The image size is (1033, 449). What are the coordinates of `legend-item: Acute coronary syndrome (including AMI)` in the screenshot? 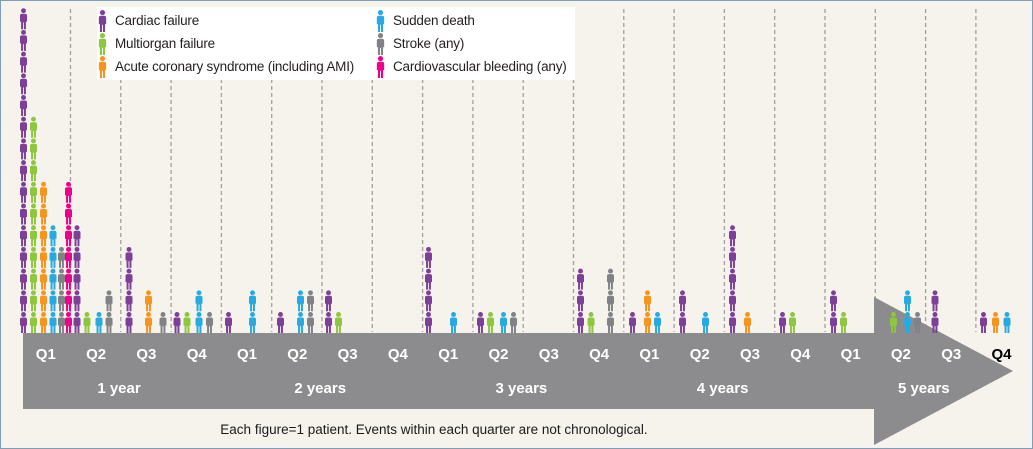 It's located at (236, 66).